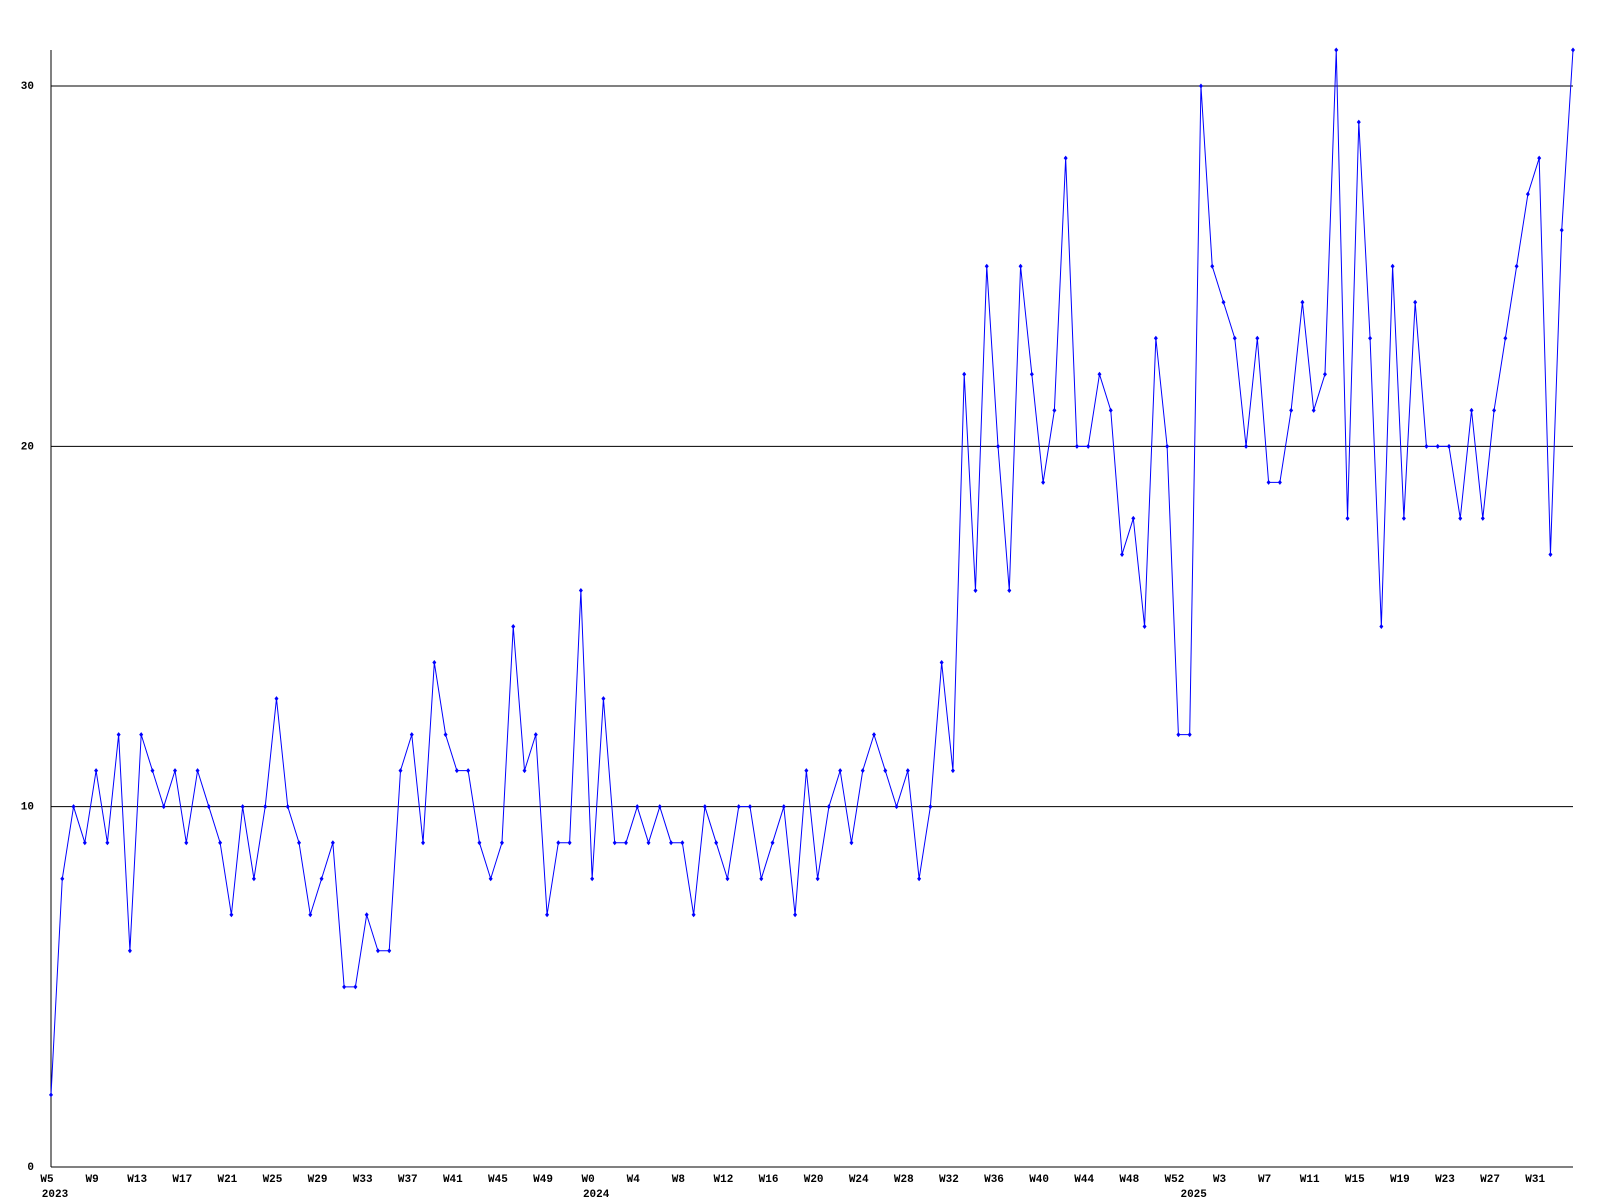 This screenshot has width=1600, height=1200. What do you see at coordinates (91, 1180) in the screenshot?
I see `x-tick-label: W9` at bounding box center [91, 1180].